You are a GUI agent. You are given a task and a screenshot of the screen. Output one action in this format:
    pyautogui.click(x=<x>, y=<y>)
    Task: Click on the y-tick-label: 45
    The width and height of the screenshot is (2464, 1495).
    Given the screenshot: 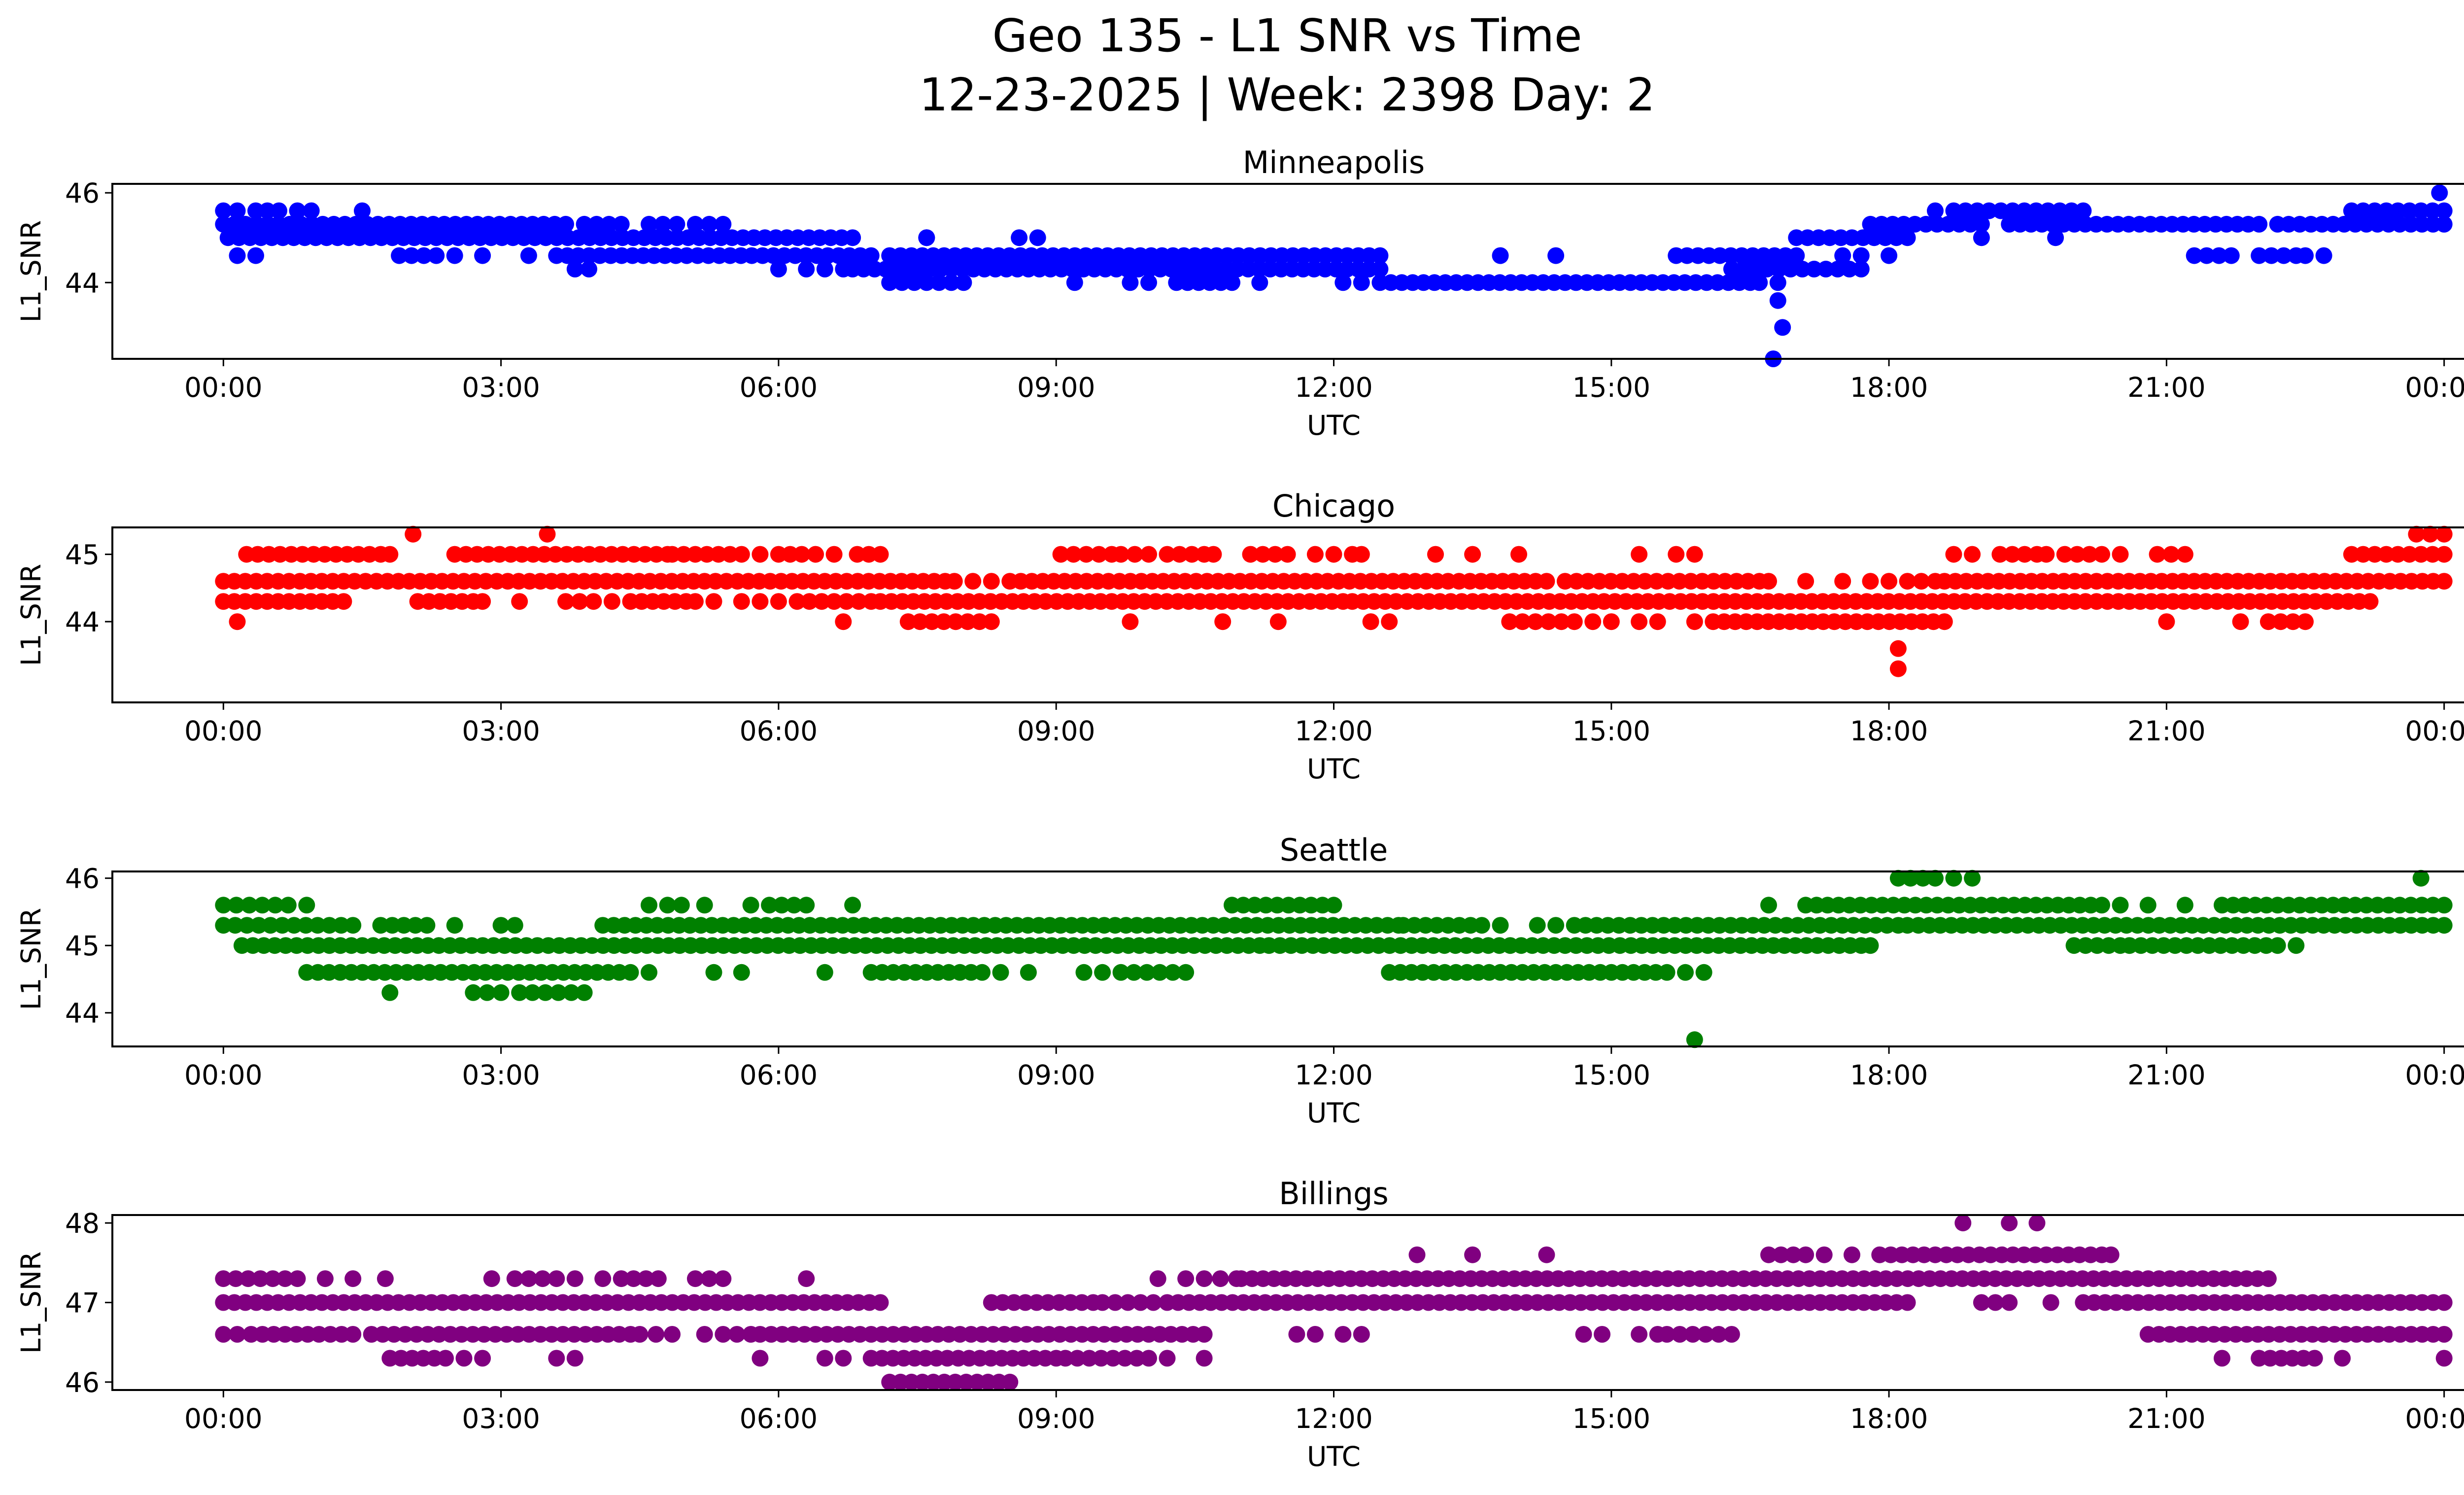 What is the action you would take?
    pyautogui.click(x=82, y=946)
    